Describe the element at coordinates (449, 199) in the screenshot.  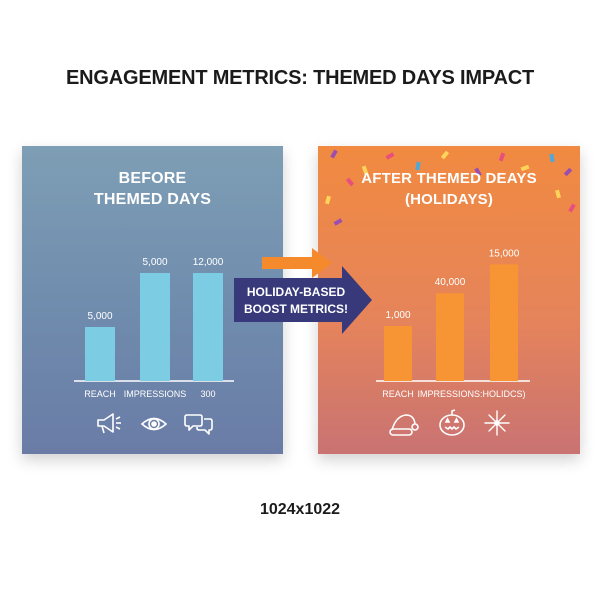
I see `after-title-line-2: (HOLIDAYS)` at that location.